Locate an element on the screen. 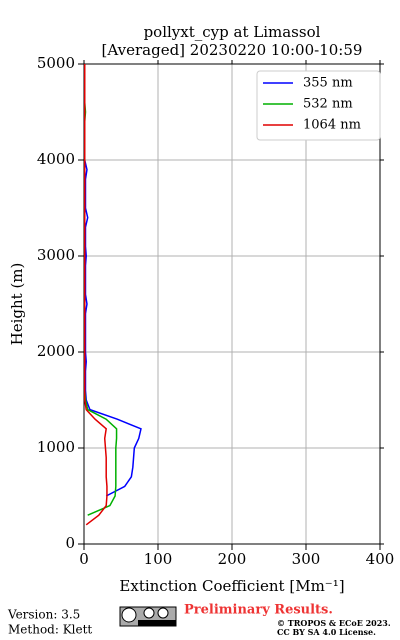 This screenshot has width=400, height=640. version: Version: 3.5 is located at coordinates (43, 615).